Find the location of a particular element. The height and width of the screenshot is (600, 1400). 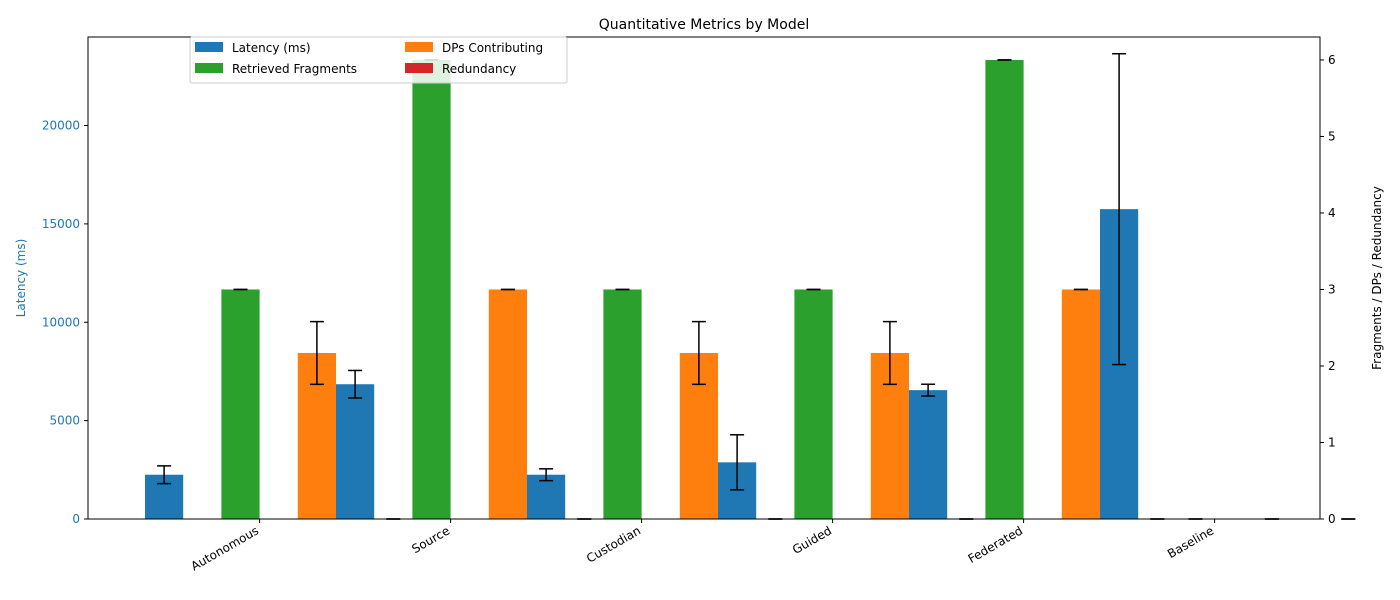

legend-label-dps-contributing: DPs Contributing is located at coordinates (492, 48).